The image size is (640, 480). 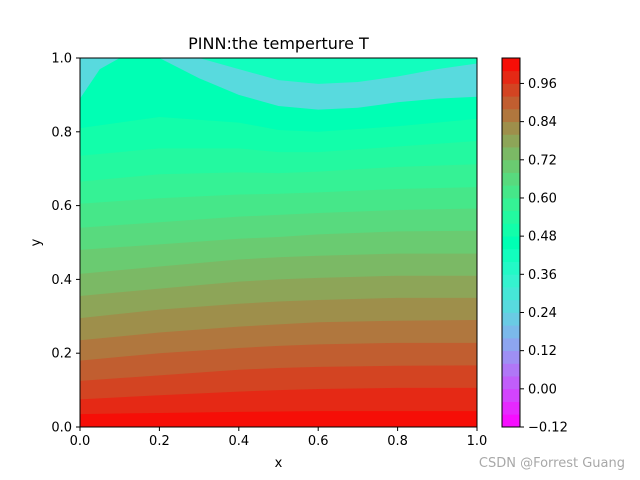 What do you see at coordinates (542, 160) in the screenshot?
I see `colorbar-tick-label: 0.72` at bounding box center [542, 160].